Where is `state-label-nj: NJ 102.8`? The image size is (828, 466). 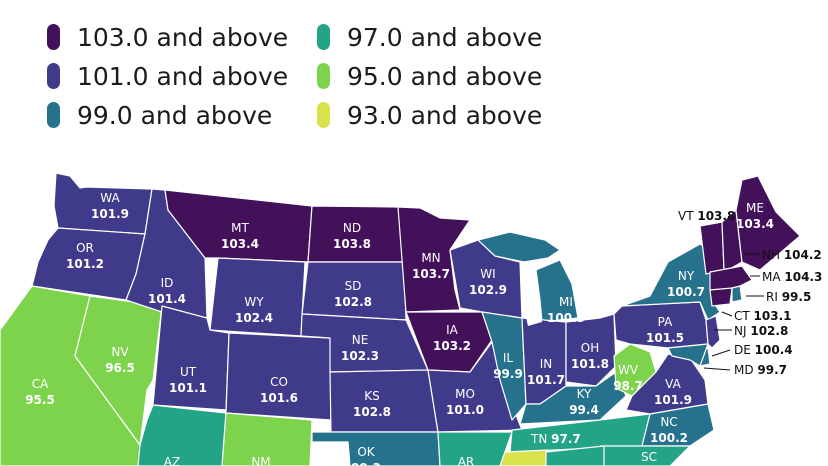 state-label-nj: NJ 102.8 is located at coordinates (761, 331).